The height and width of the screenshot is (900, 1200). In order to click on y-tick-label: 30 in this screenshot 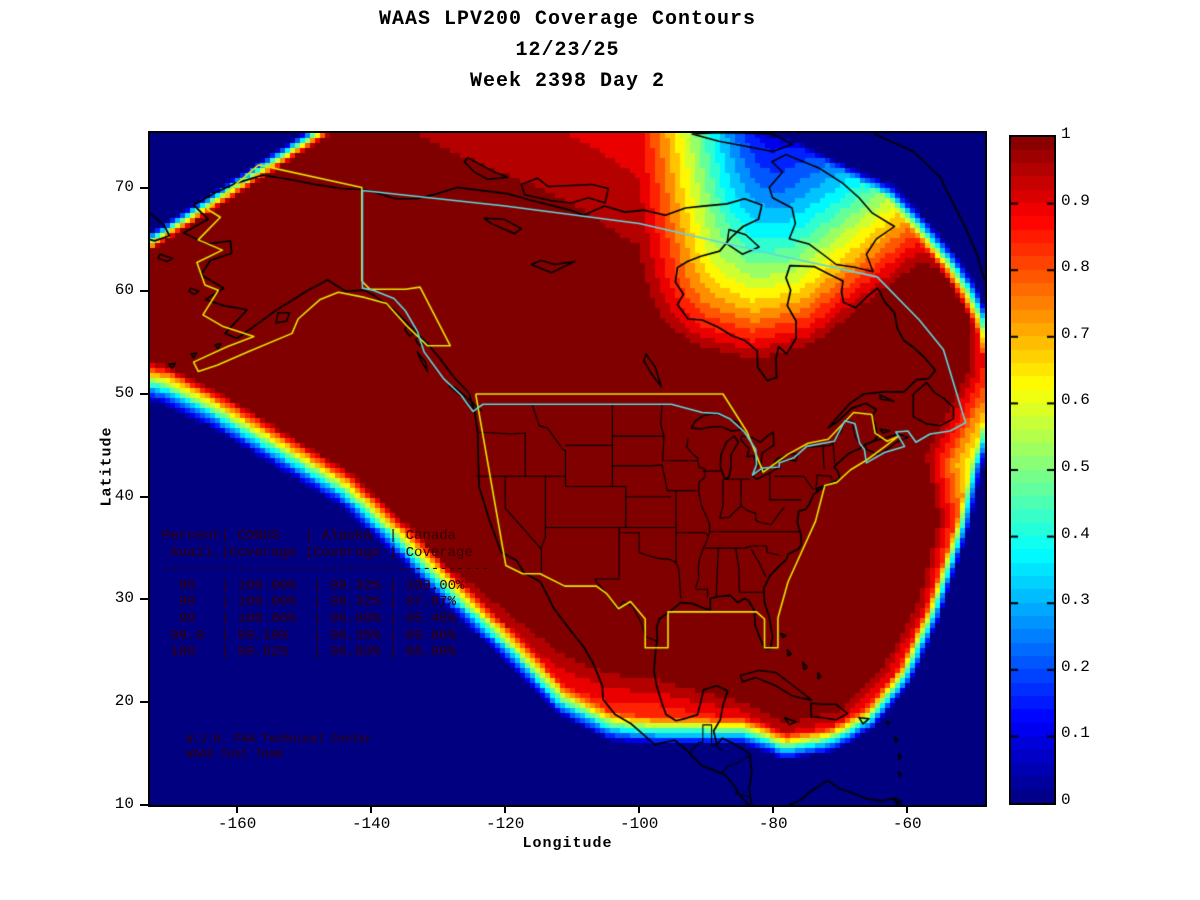, I will do `click(124, 598)`.